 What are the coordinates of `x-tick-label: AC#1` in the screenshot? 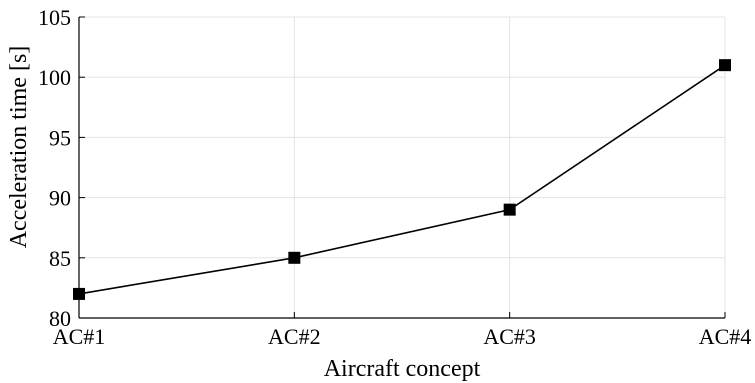 It's located at (79, 336).